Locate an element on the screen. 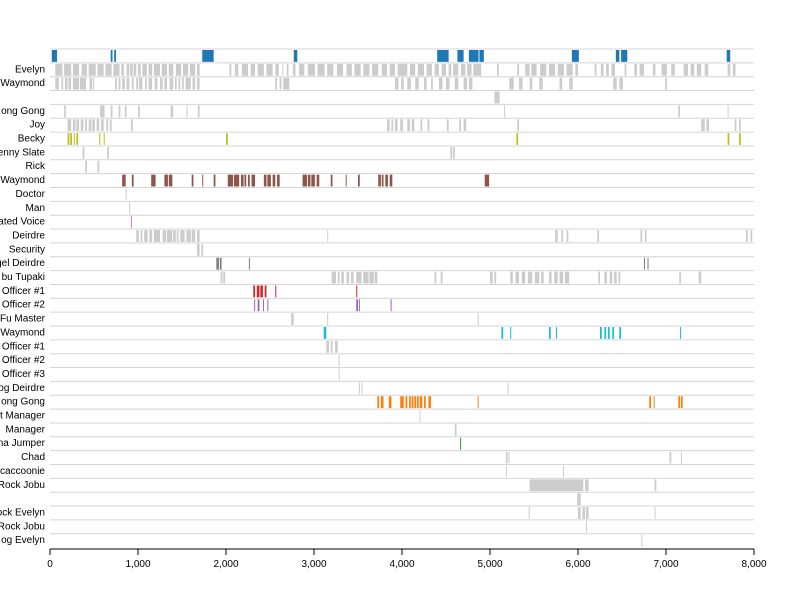 This screenshot has width=805, height=600. row-label: Evelyn is located at coordinates (30, 69).